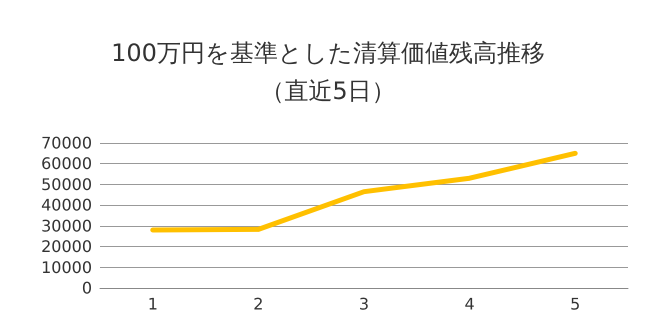  Describe the element at coordinates (66, 267) in the screenshot. I see `y-tick-label: 10000` at that location.